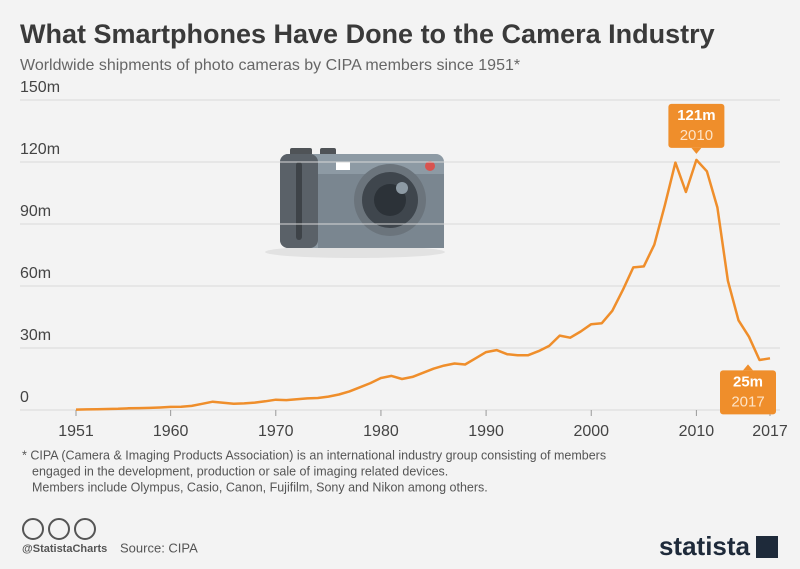  I want to click on x-tick-label: 1990, so click(486, 431).